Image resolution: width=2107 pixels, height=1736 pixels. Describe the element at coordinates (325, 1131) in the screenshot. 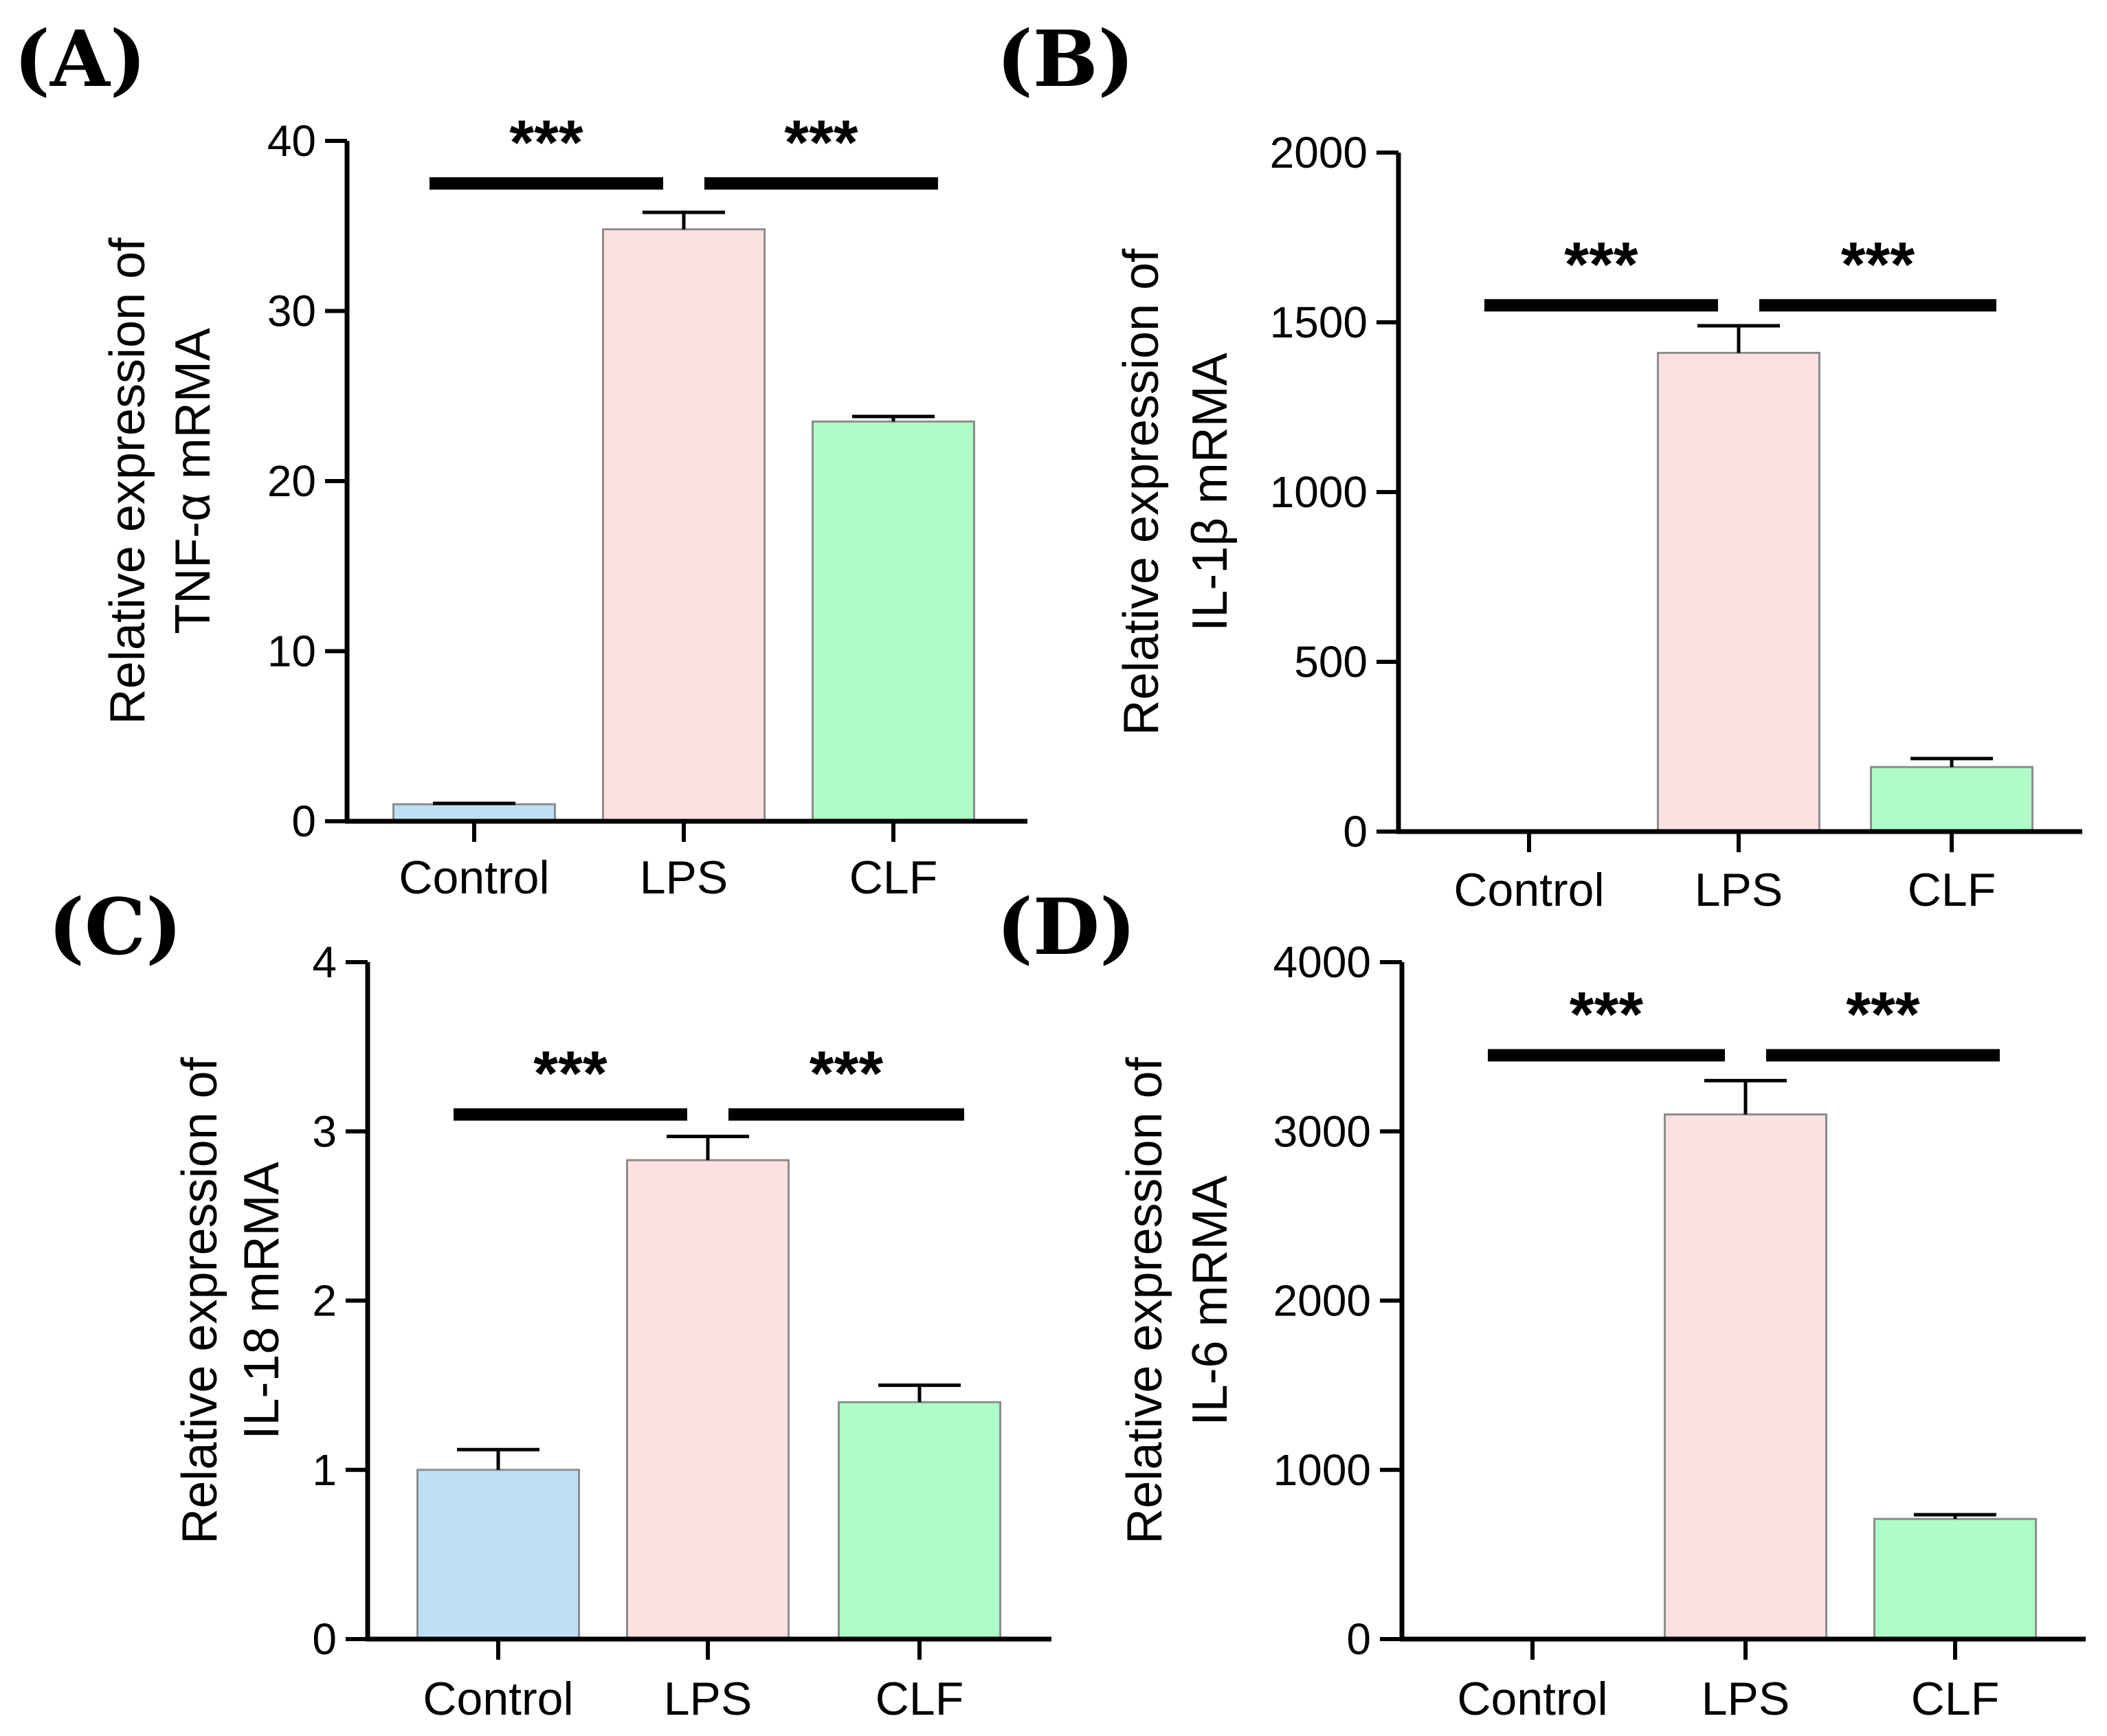

I see `y-tick-label: 3` at that location.